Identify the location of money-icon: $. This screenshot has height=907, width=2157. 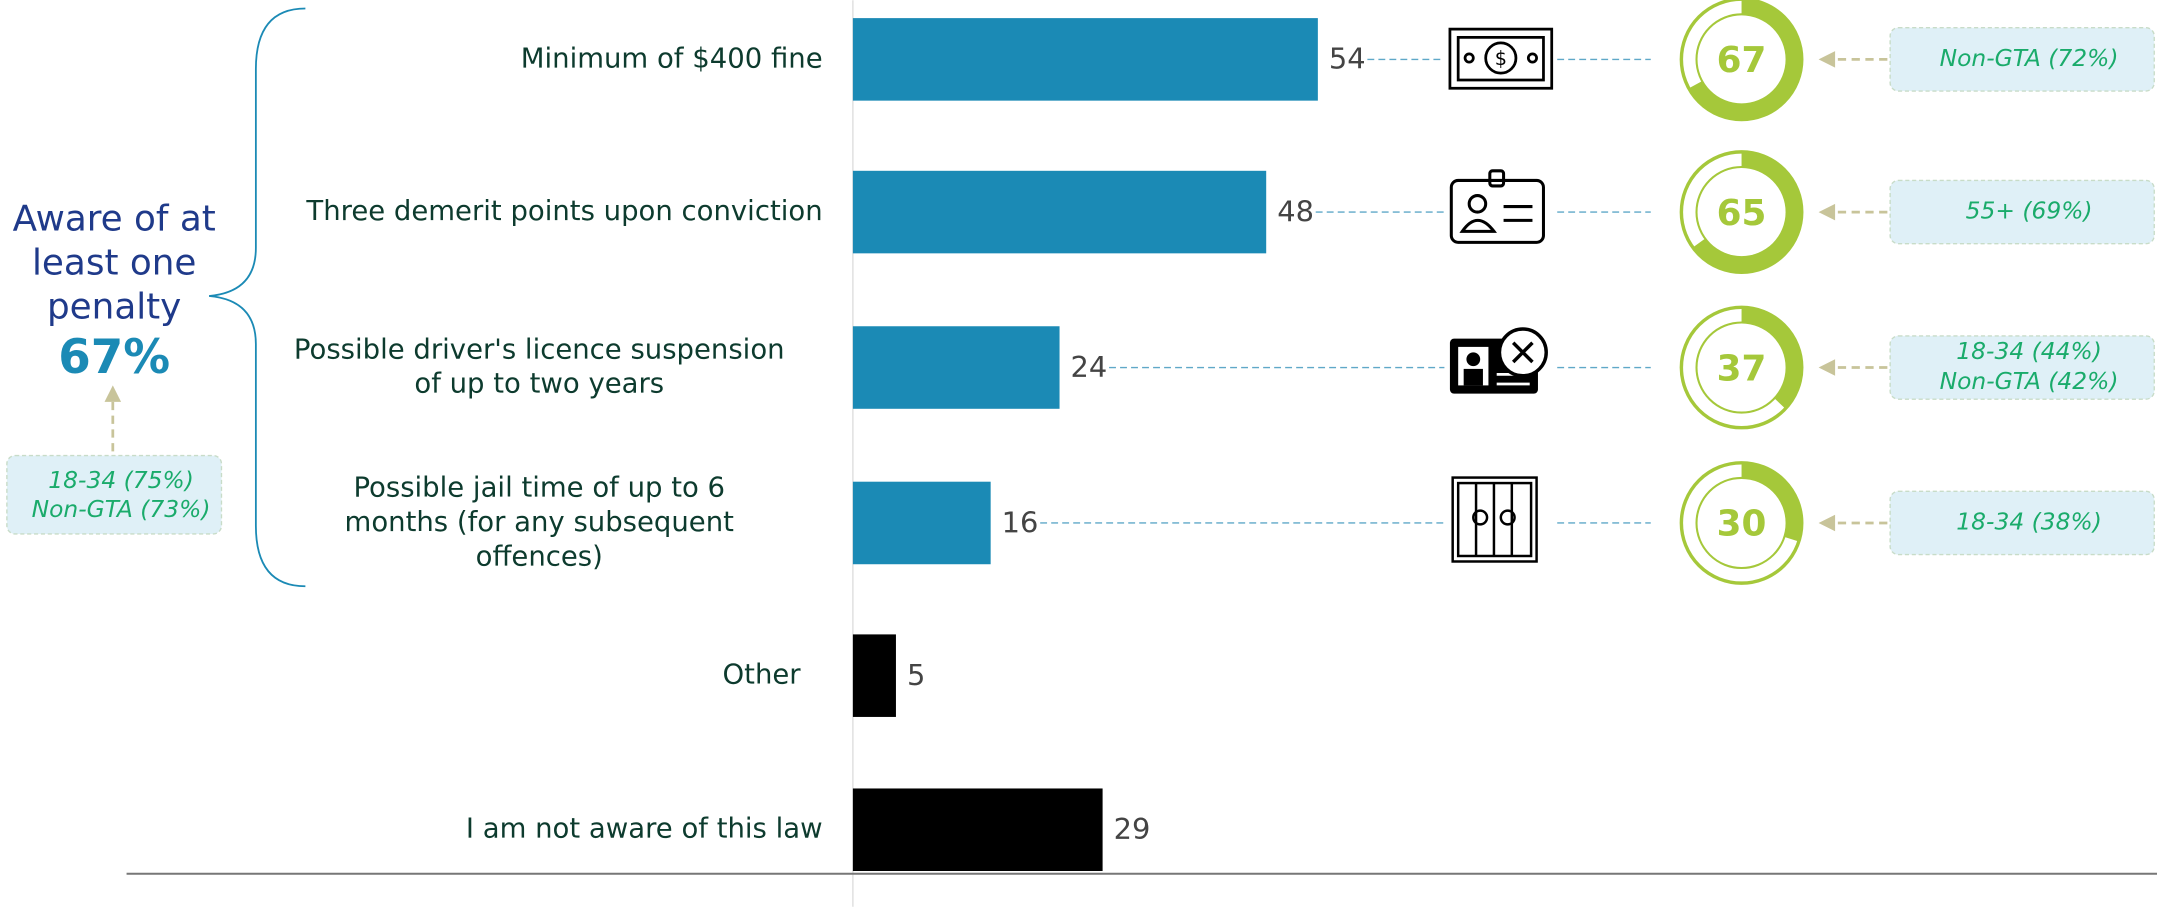
(1501, 58).